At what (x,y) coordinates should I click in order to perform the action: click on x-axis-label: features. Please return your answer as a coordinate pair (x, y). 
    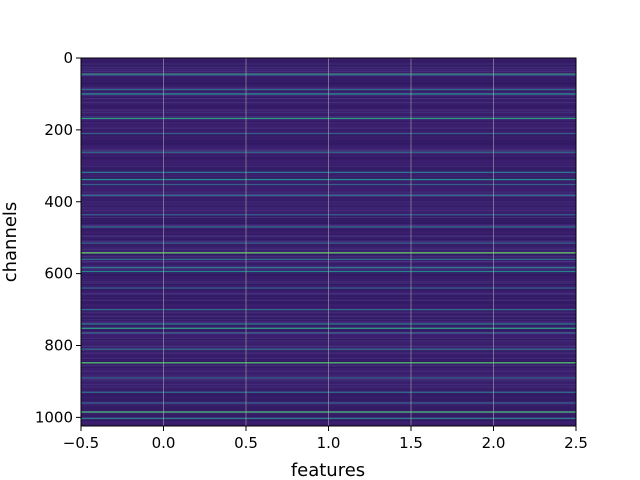
    Looking at the image, I should click on (328, 470).